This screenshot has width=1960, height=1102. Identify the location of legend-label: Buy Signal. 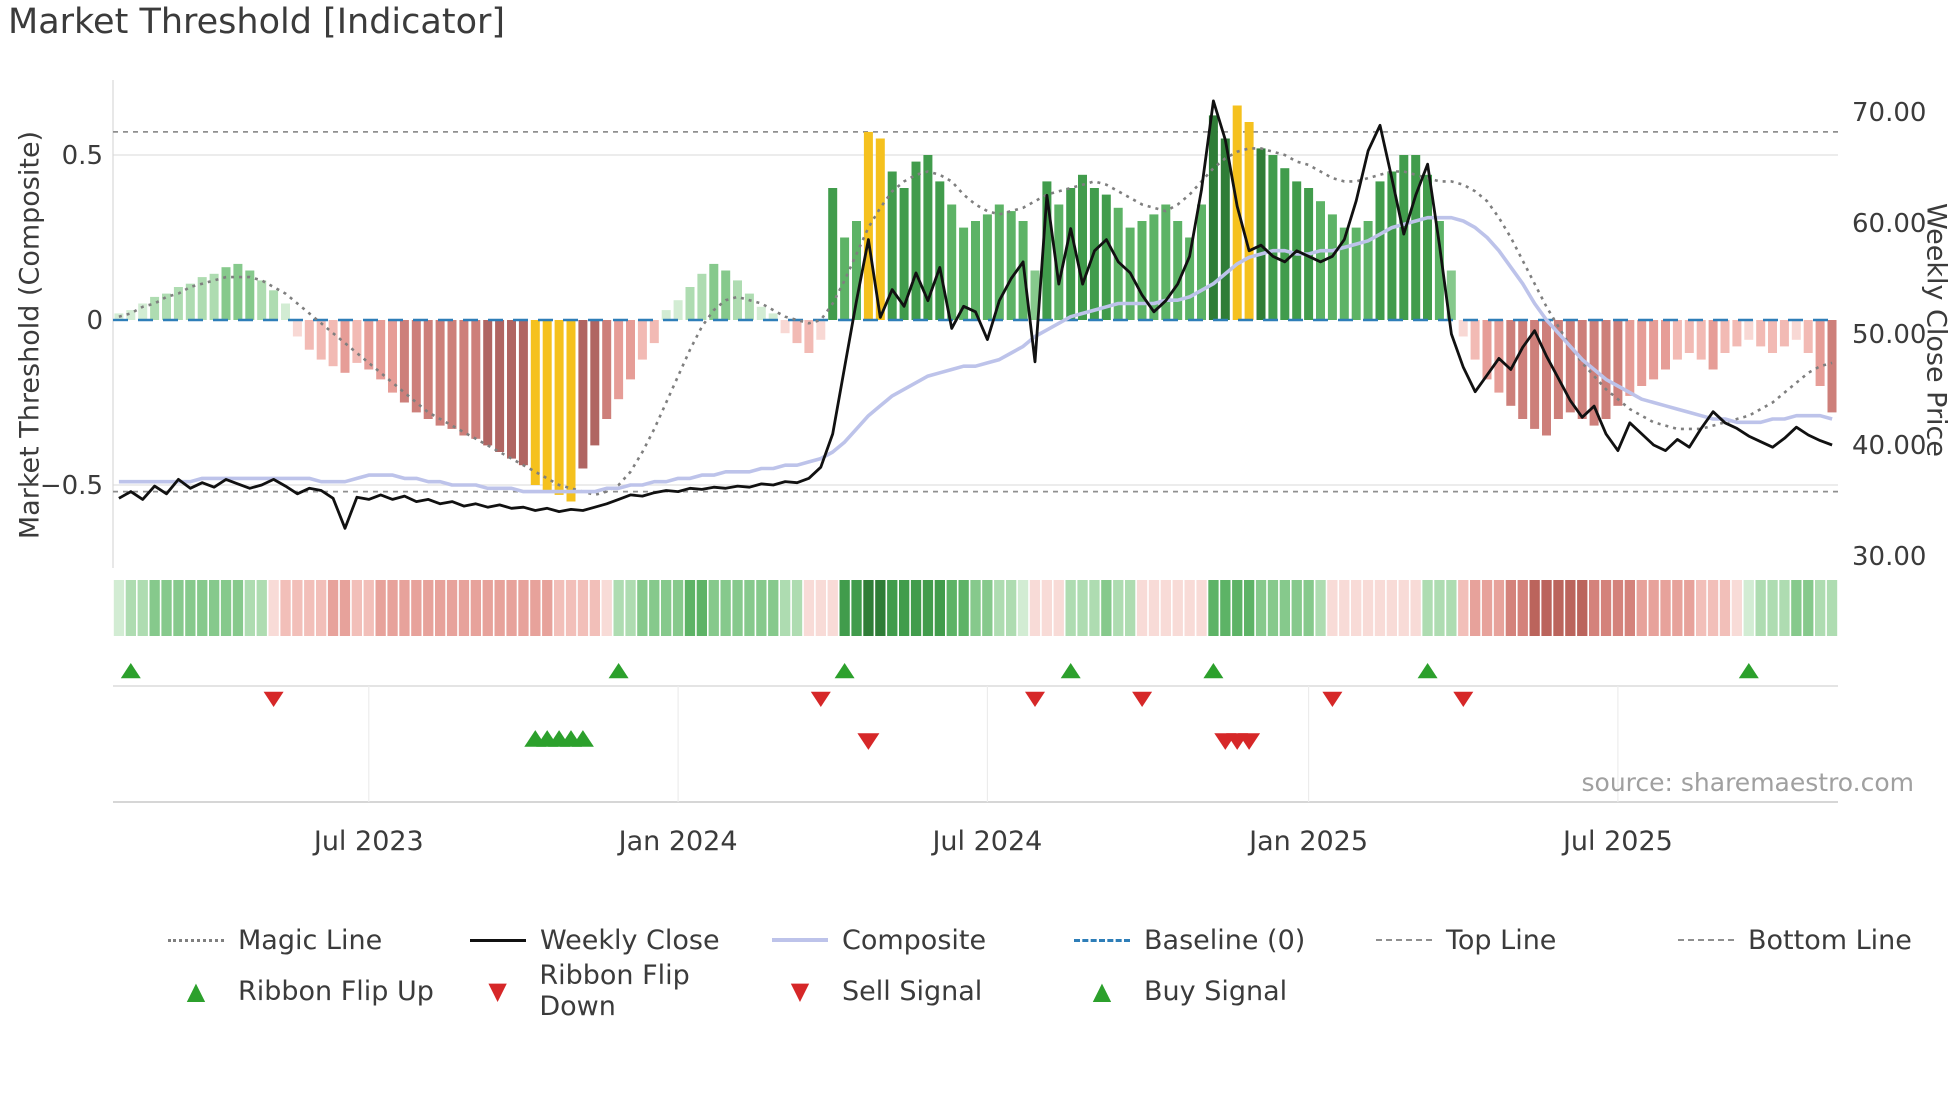
(1216, 991).